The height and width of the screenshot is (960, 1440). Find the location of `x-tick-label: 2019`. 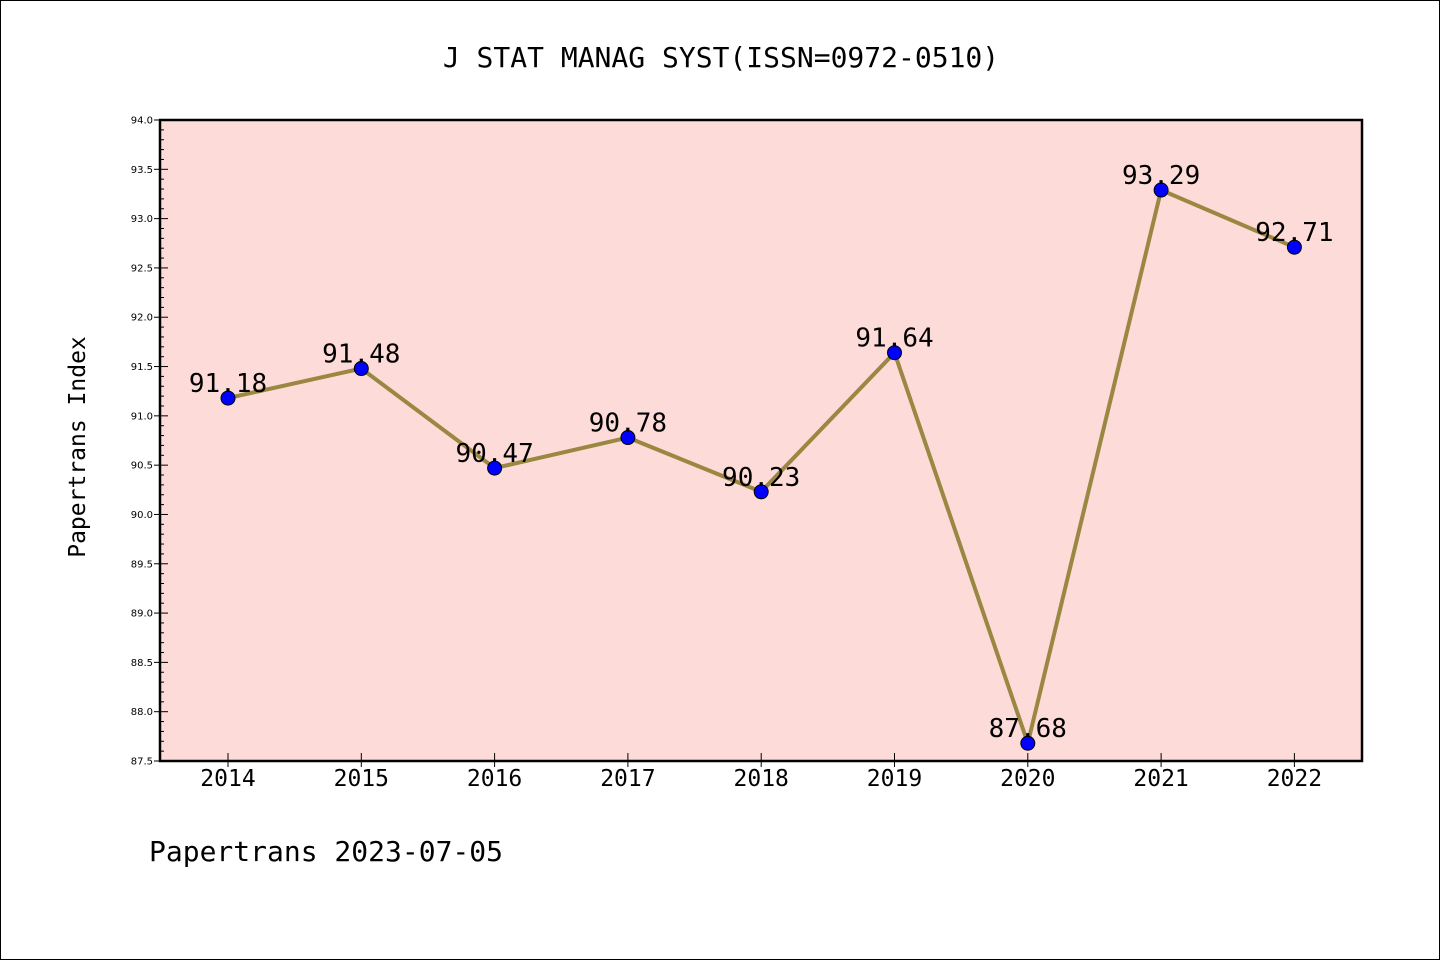

x-tick-label: 2019 is located at coordinates (894, 779).